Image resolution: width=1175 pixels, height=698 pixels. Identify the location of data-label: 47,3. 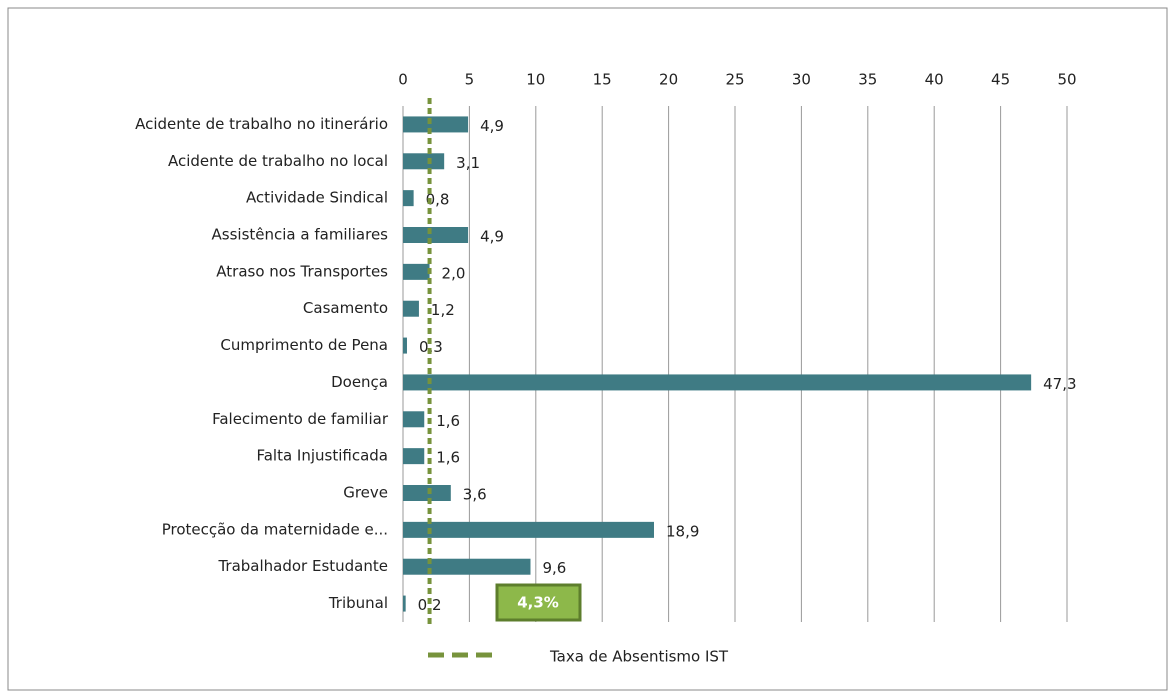
(1059, 384).